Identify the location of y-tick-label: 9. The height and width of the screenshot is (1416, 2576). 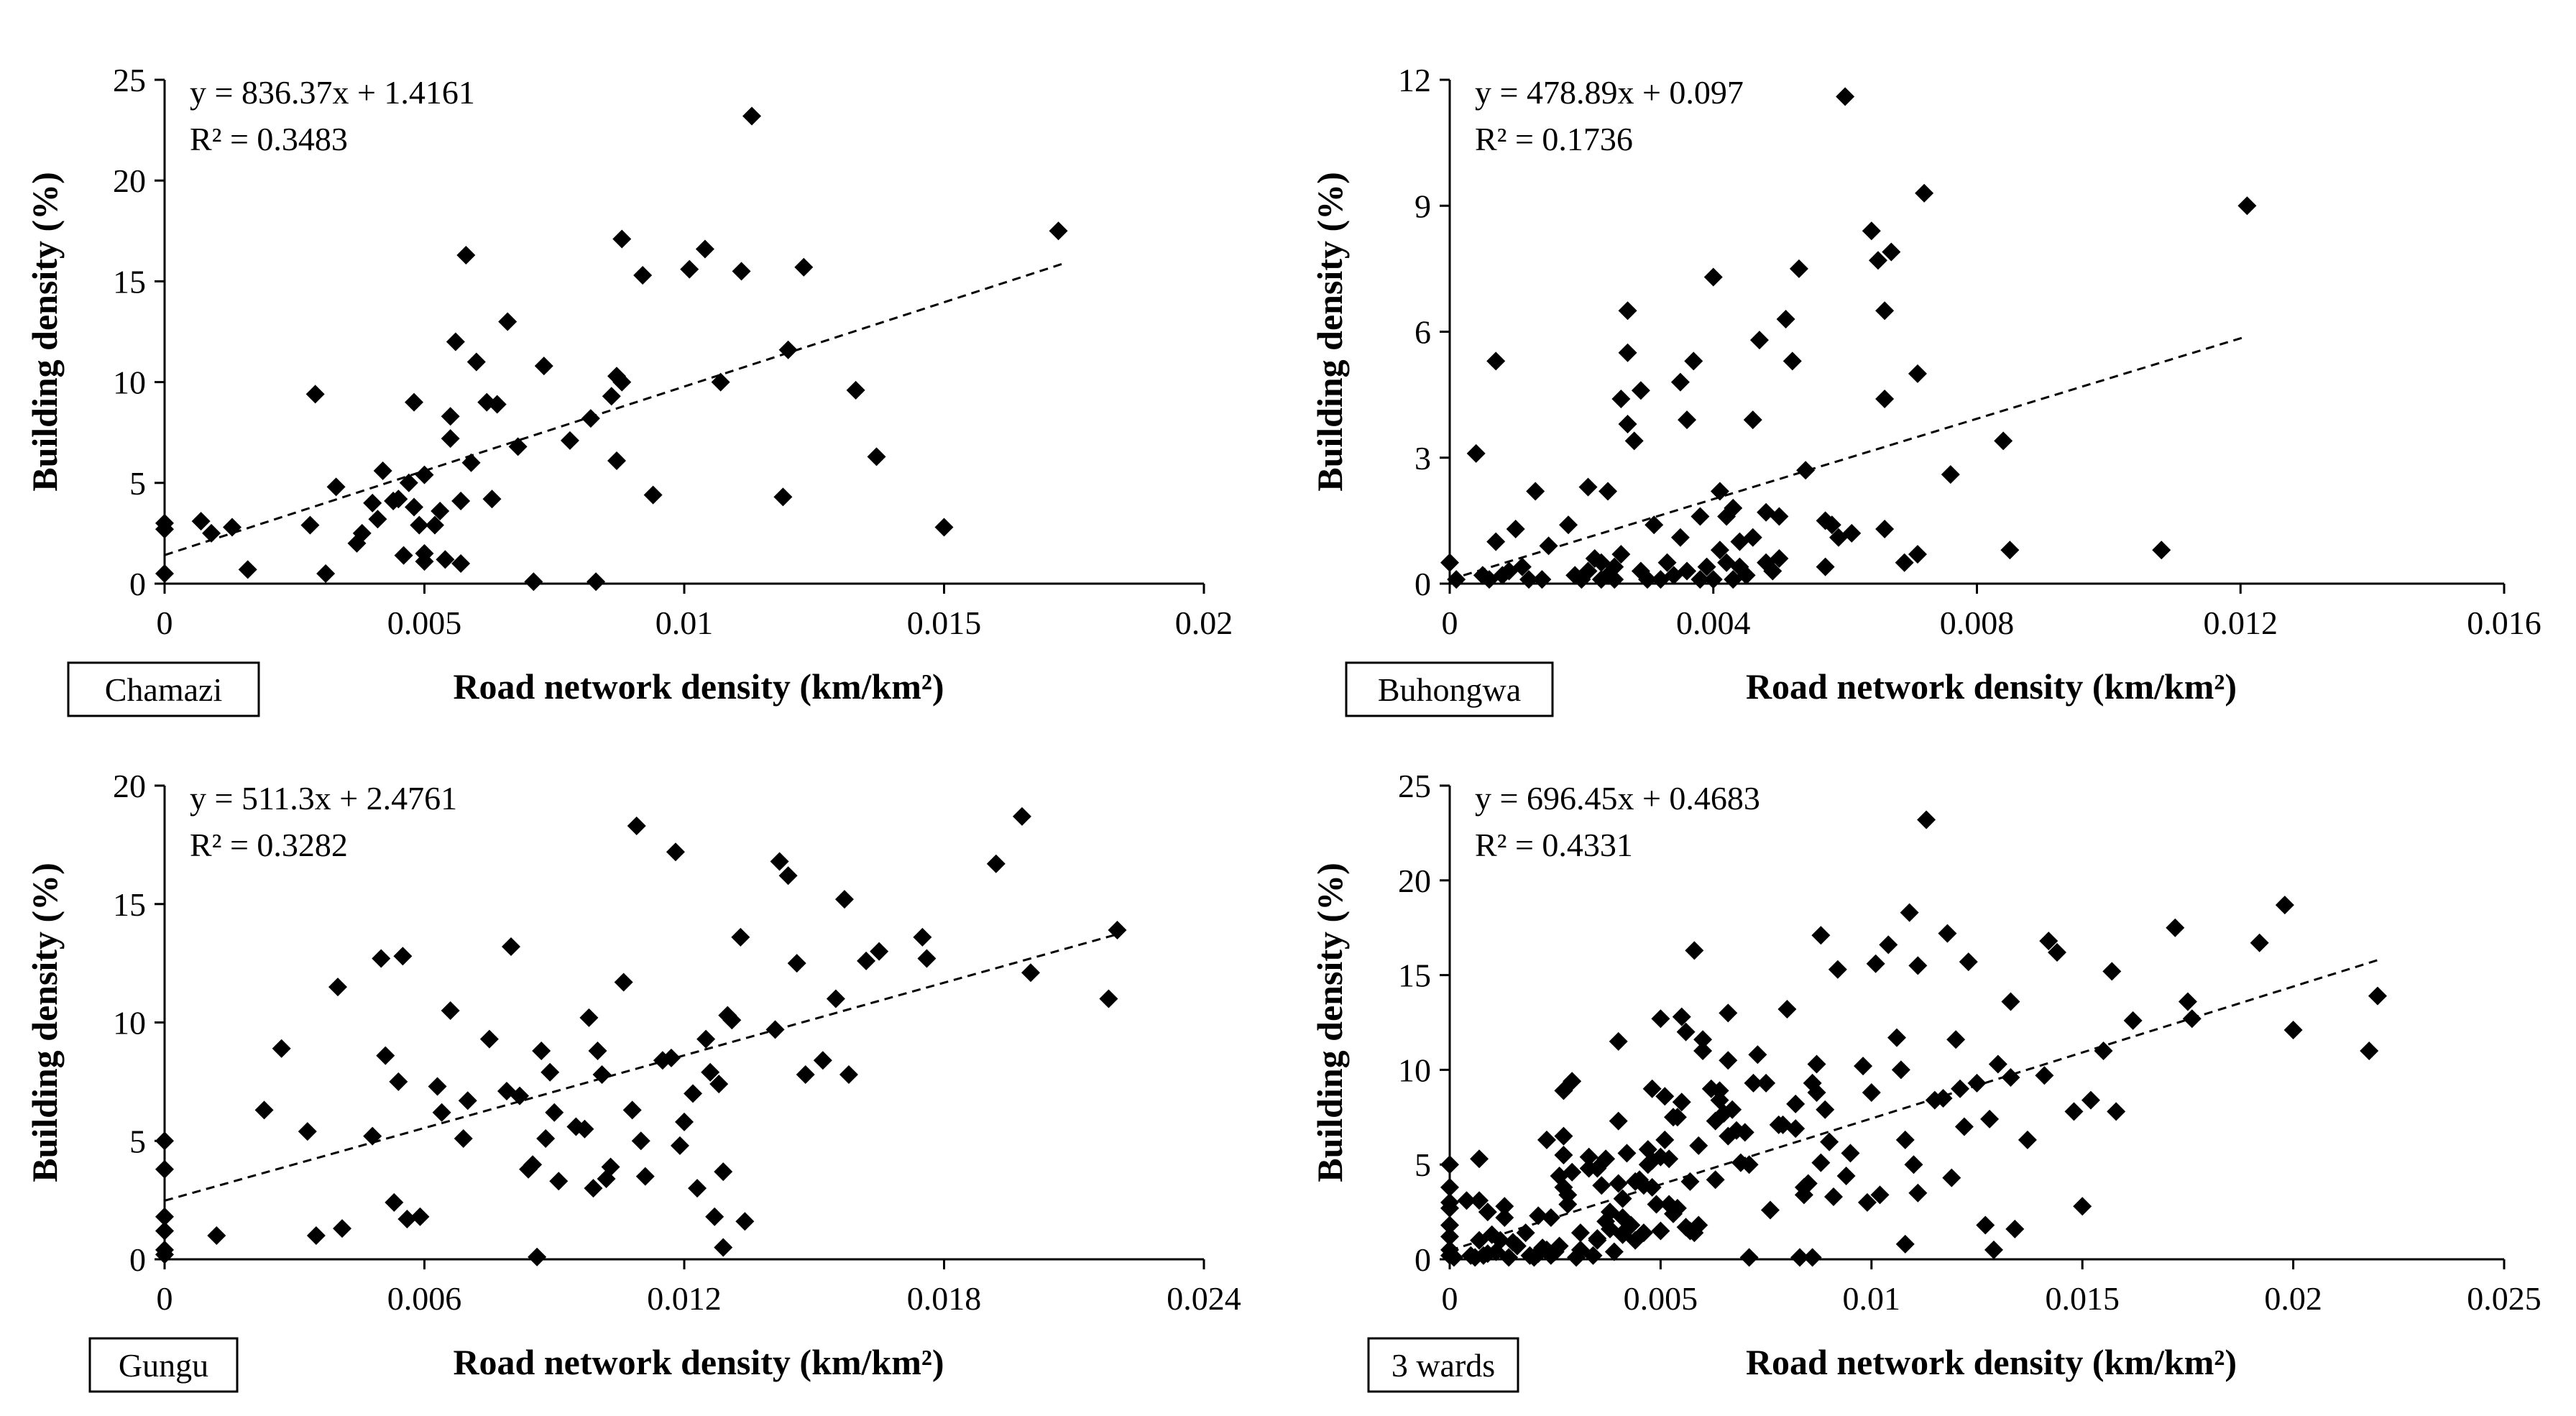
(1422, 206).